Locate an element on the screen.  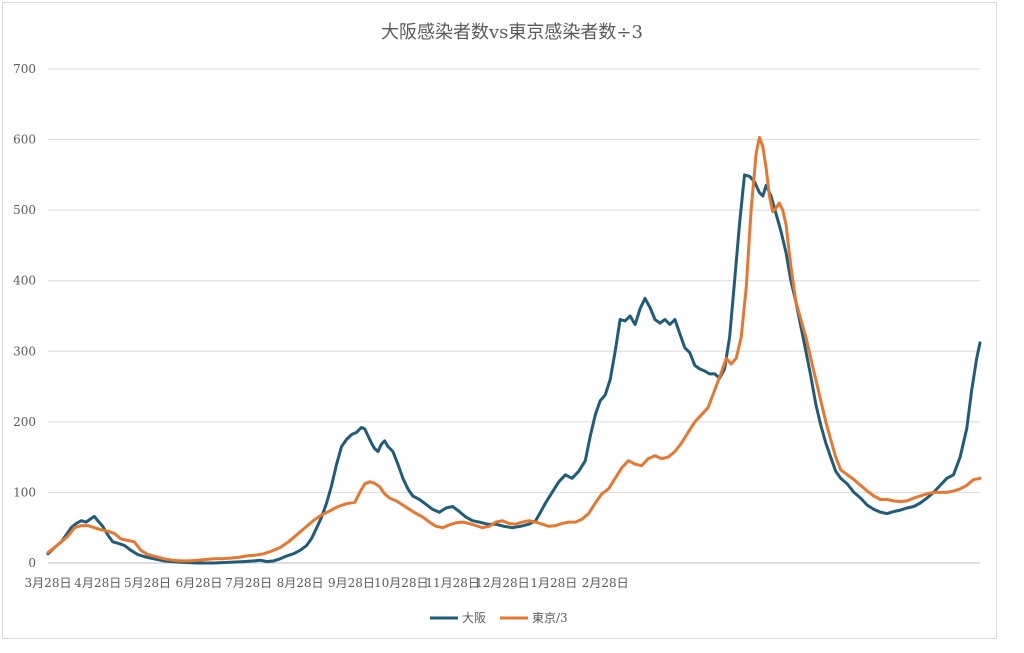
y-tick-label: 700 is located at coordinates (24, 69).